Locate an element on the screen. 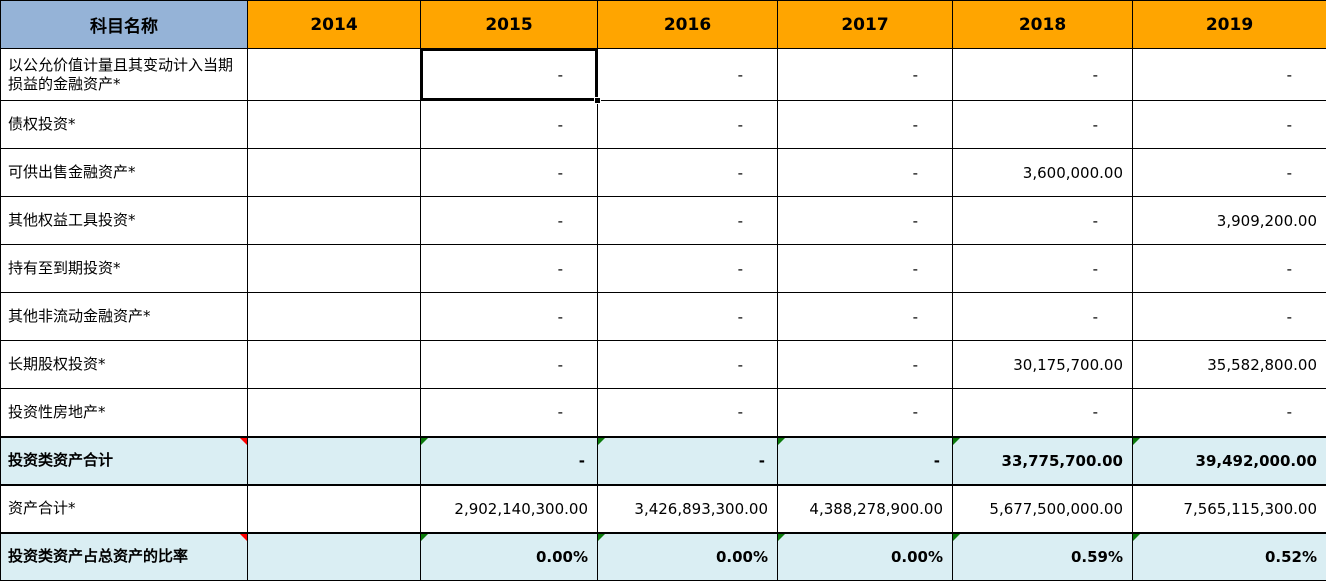  cell-2017-row2: - is located at coordinates (865, 172).